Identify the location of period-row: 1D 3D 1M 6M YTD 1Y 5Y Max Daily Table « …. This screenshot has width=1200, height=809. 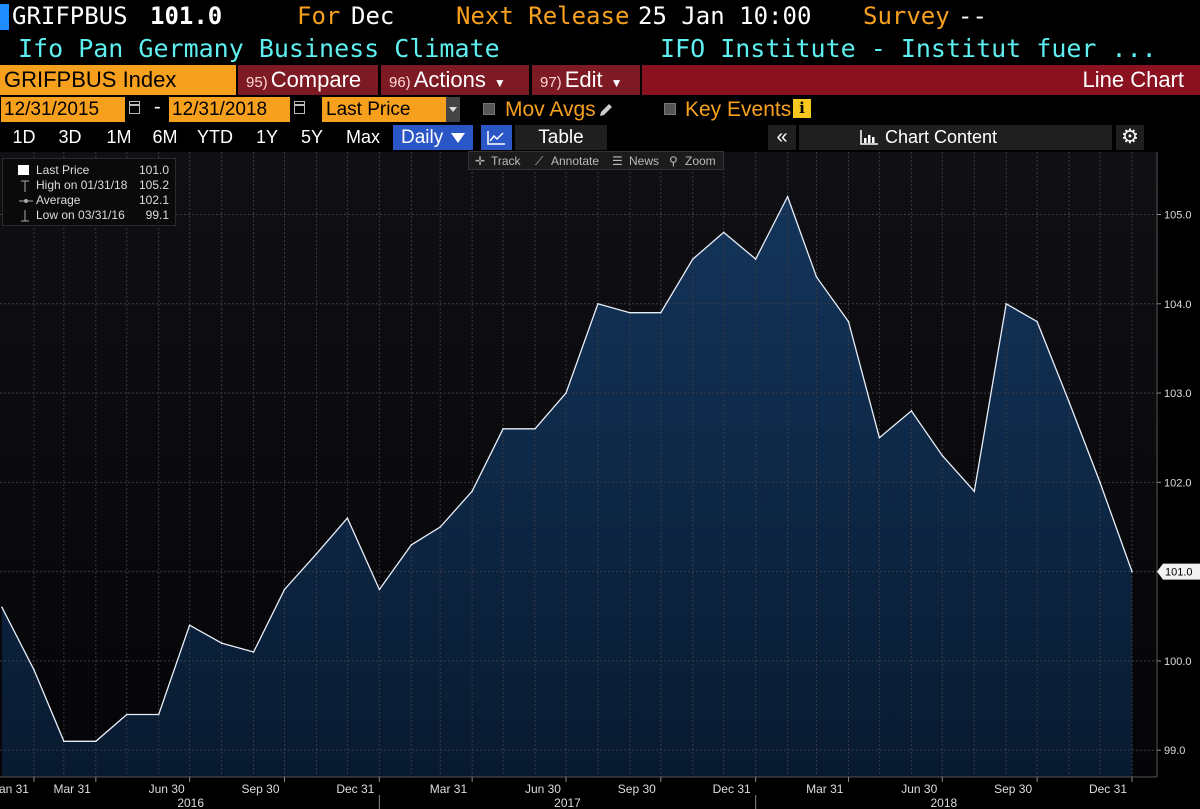
(600, 138).